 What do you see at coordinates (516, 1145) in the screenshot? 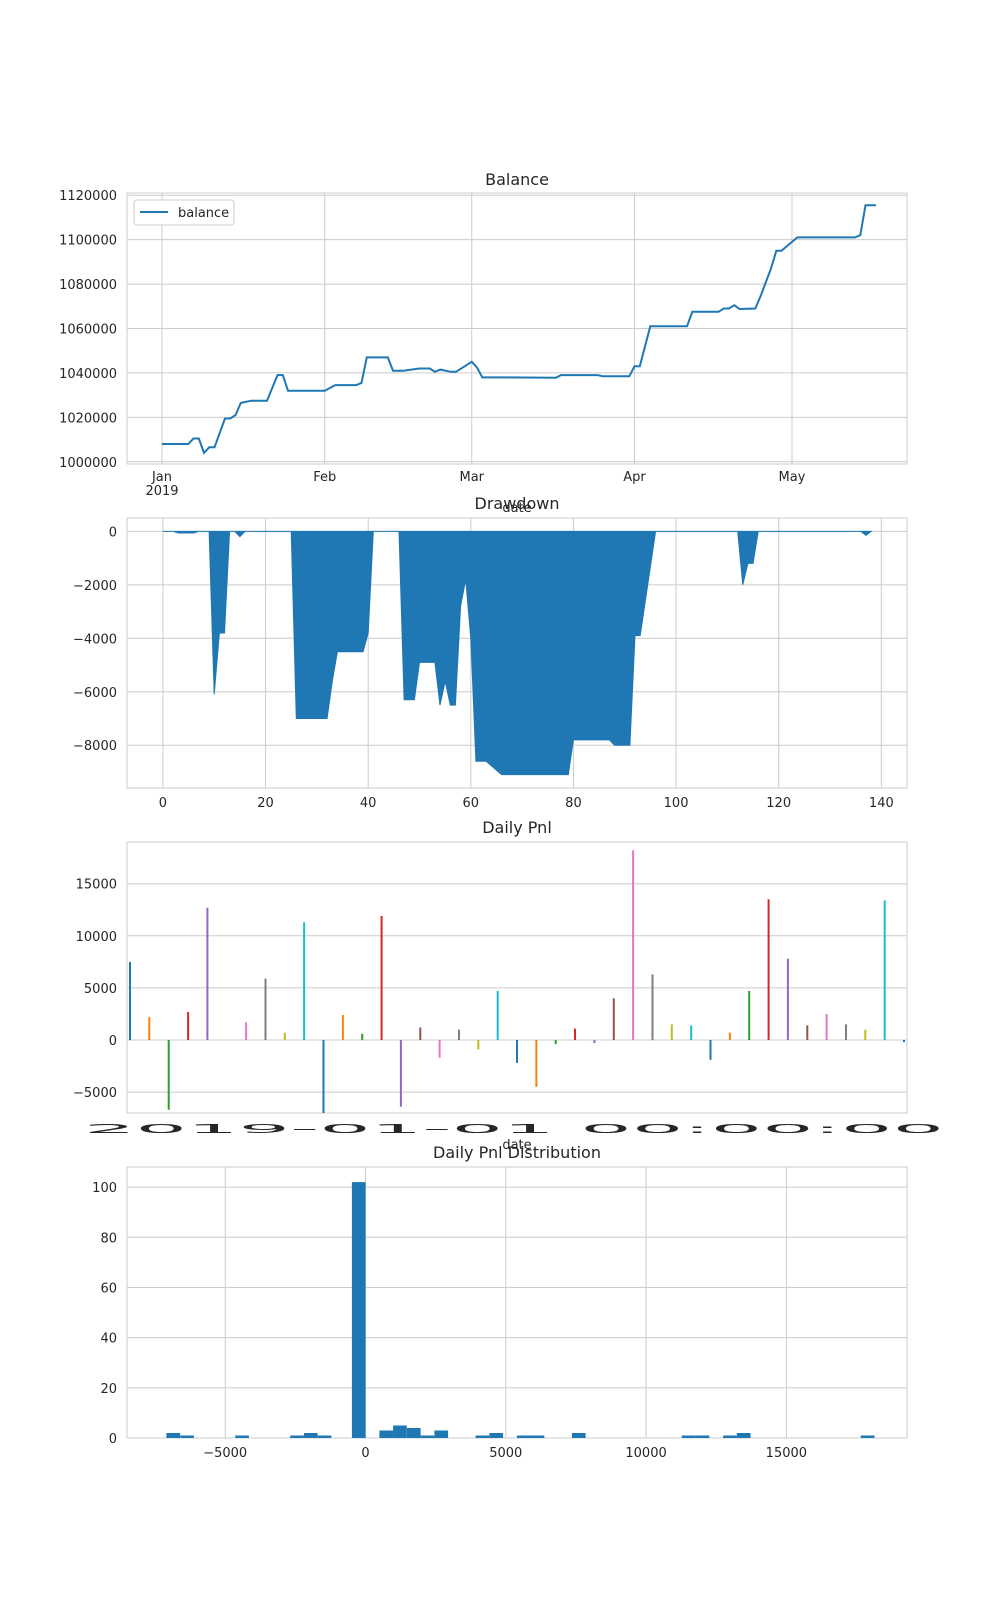
I see `daily-pnl-chart-xlabel: date` at bounding box center [516, 1145].